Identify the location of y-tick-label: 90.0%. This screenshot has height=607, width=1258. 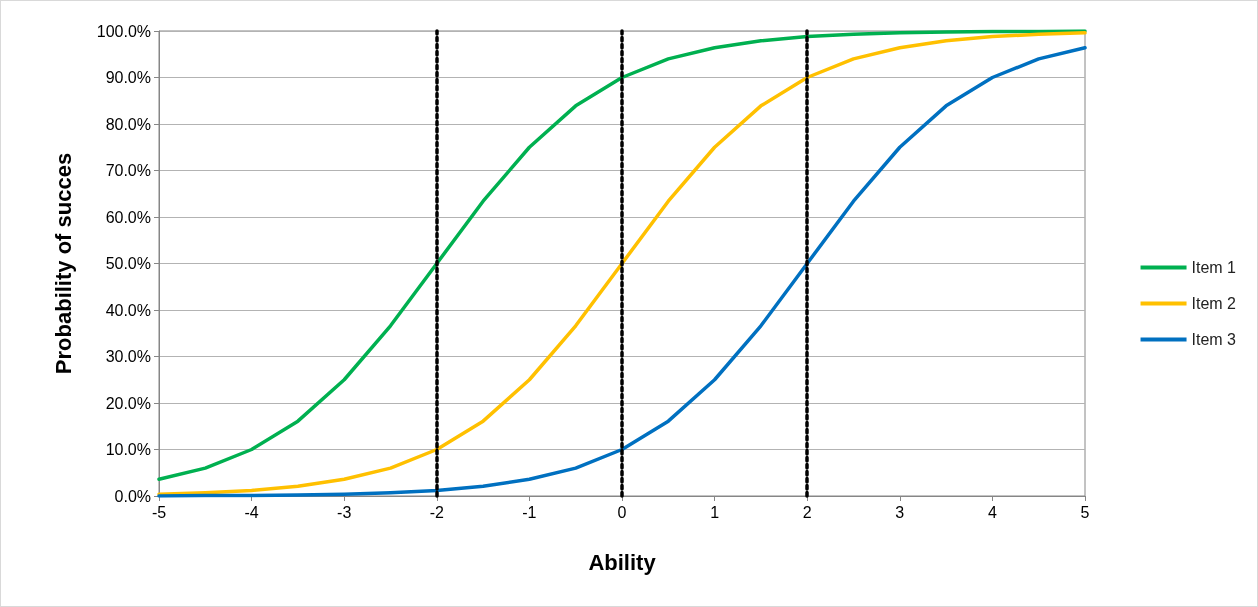
(128, 77).